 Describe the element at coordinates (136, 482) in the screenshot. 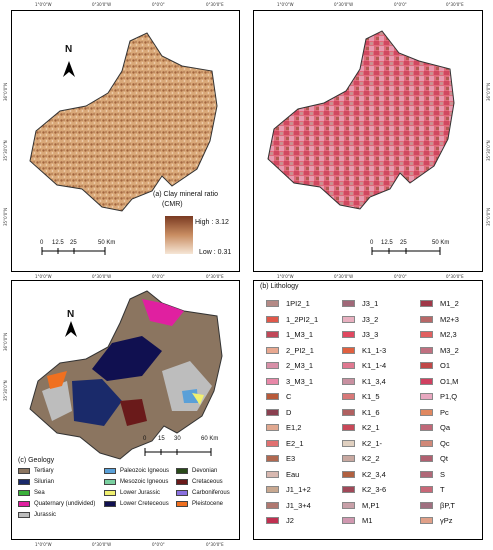

I see `geology-legend-item: Mesozoic Igneous` at that location.